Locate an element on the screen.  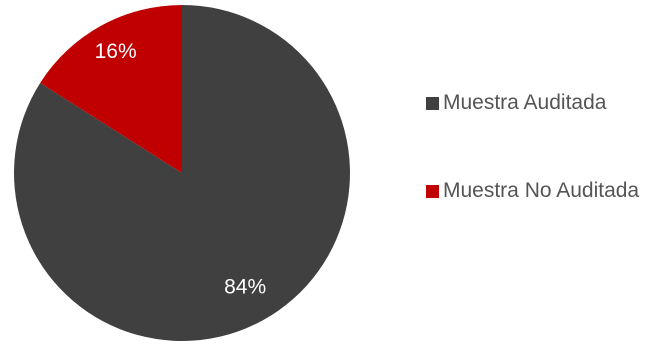
legend-item-muestra-no-auditada: Muestra No Auditada is located at coordinates (532, 191).